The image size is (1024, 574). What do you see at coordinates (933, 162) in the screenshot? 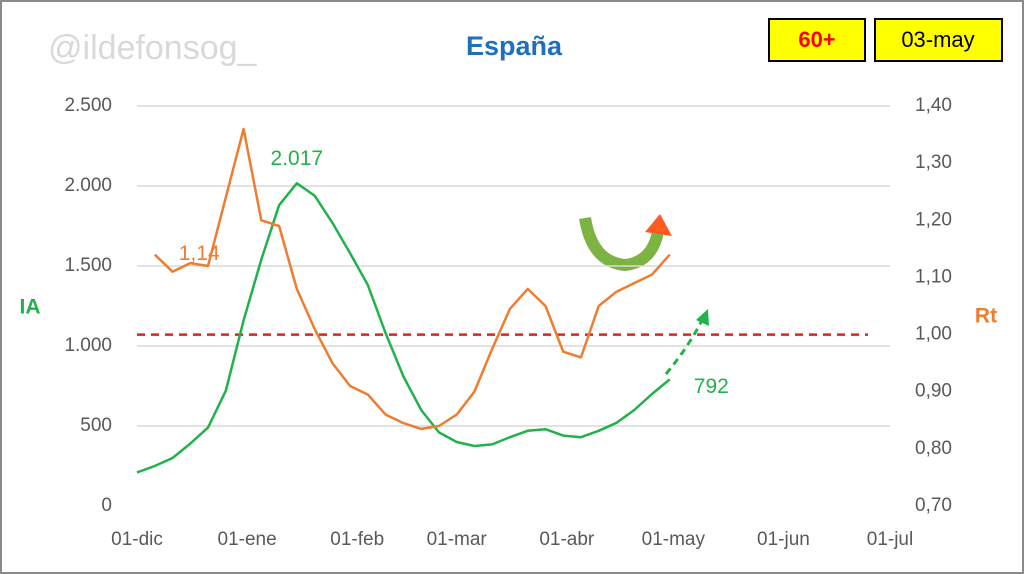
I see `y2-tick-label: 1,30` at bounding box center [933, 162].